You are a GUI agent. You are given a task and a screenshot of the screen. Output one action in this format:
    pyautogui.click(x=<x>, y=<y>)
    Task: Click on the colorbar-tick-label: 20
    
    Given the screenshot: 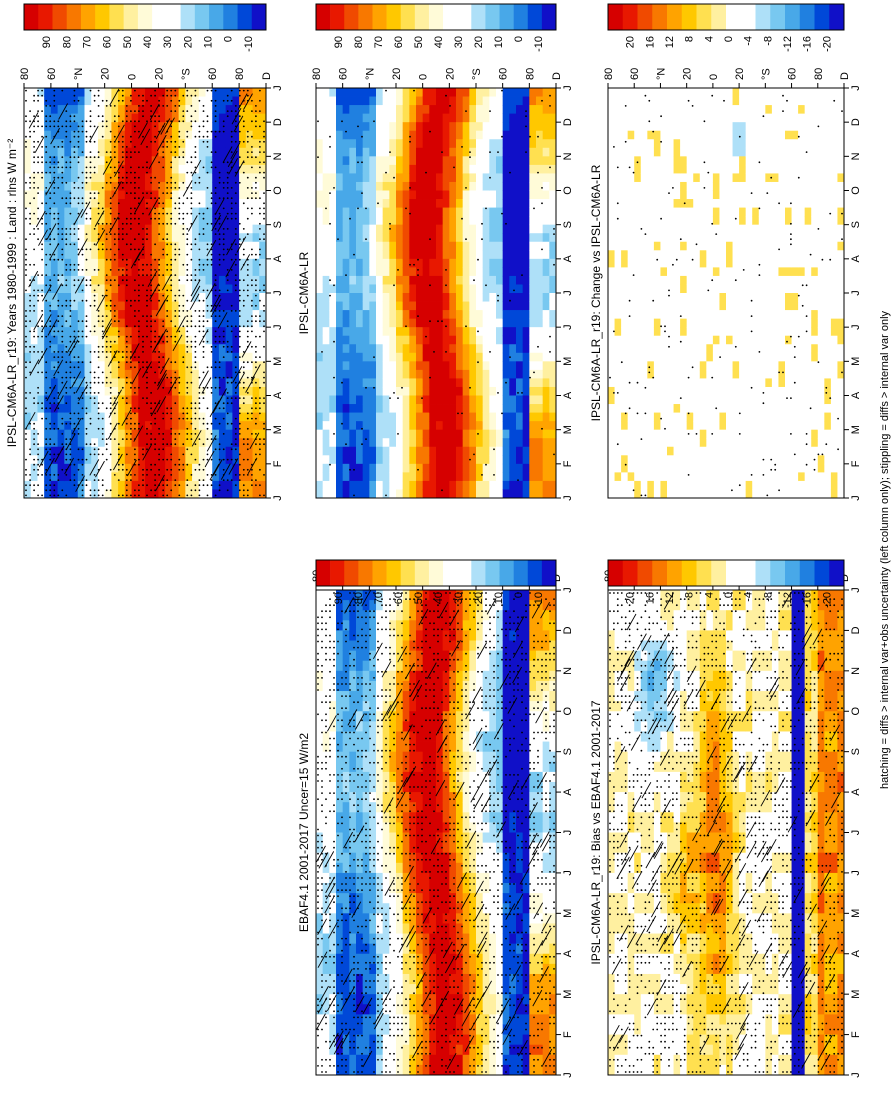 What is the action you would take?
    pyautogui.click(x=188, y=42)
    